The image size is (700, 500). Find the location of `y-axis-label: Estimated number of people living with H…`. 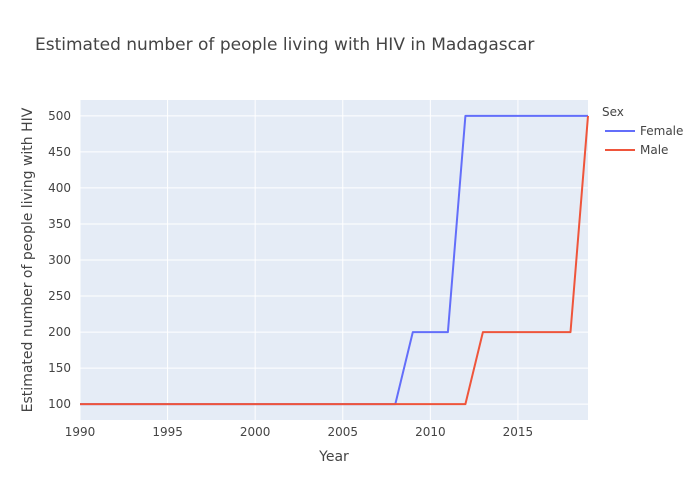

y-axis-label: Estimated number of people living with H… is located at coordinates (28, 259).